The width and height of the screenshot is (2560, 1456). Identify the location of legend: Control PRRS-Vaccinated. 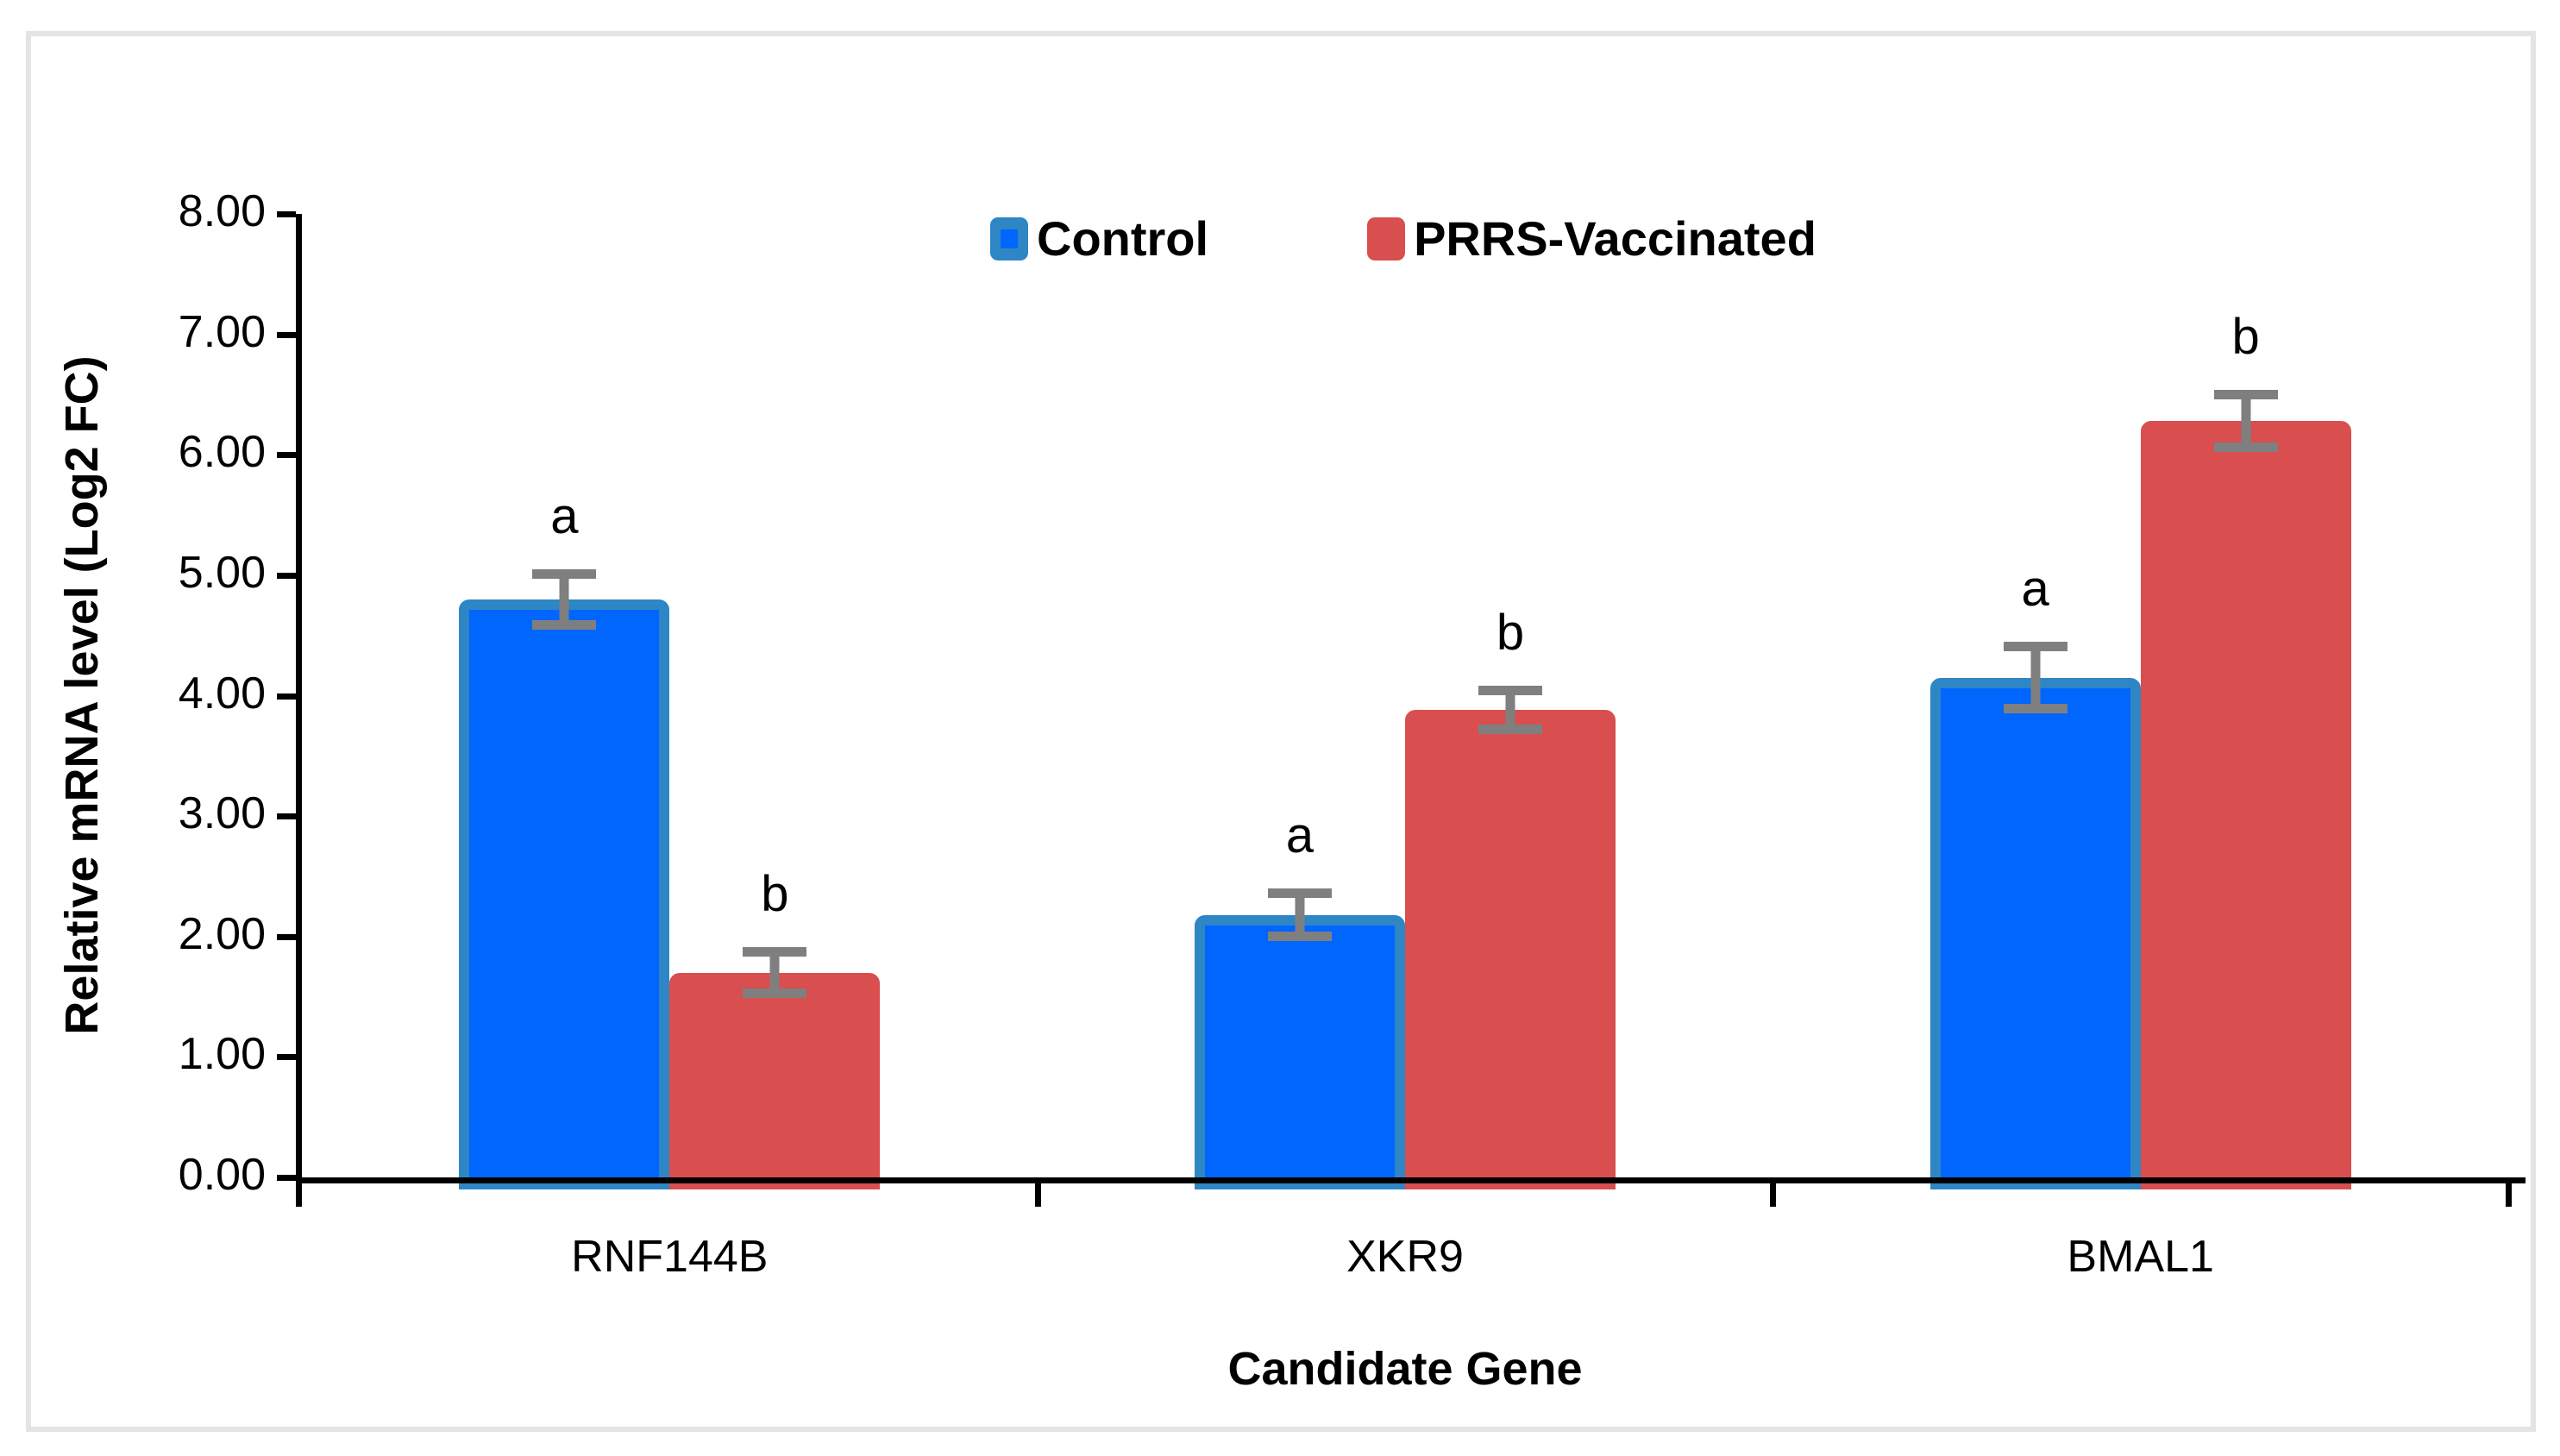
(1403, 239).